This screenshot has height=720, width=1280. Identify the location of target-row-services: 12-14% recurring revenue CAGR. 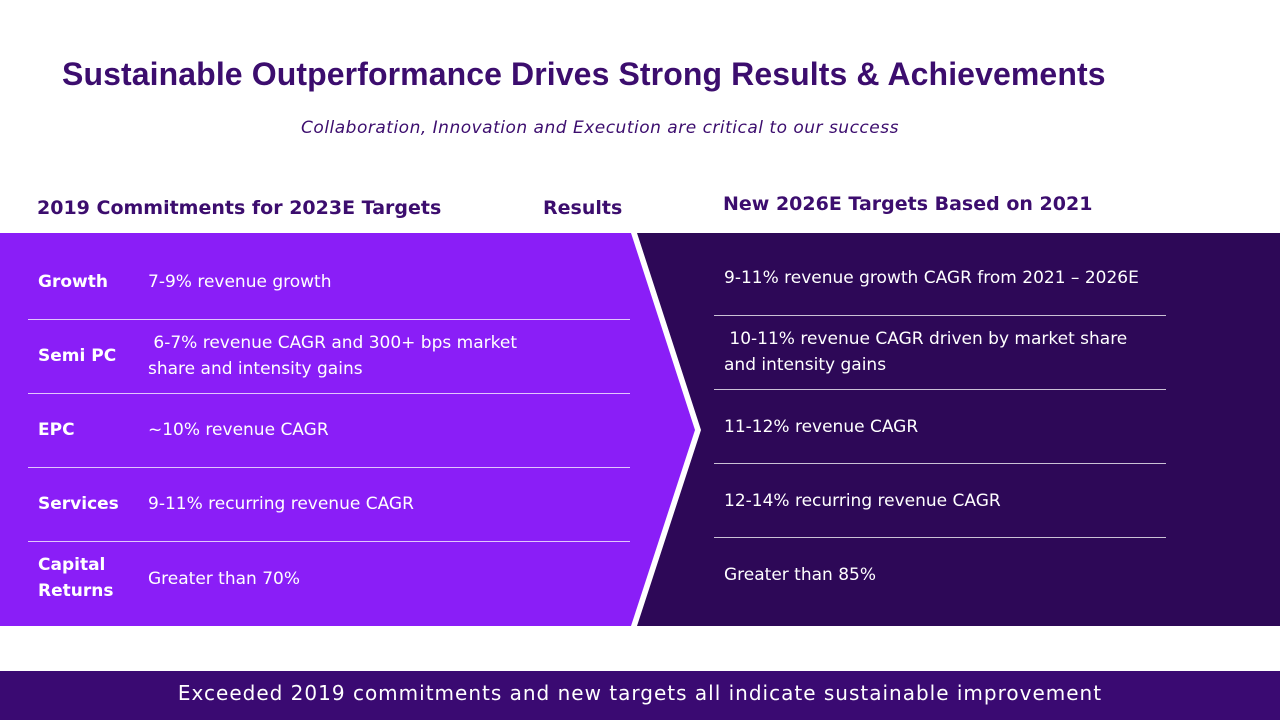
(940, 501).